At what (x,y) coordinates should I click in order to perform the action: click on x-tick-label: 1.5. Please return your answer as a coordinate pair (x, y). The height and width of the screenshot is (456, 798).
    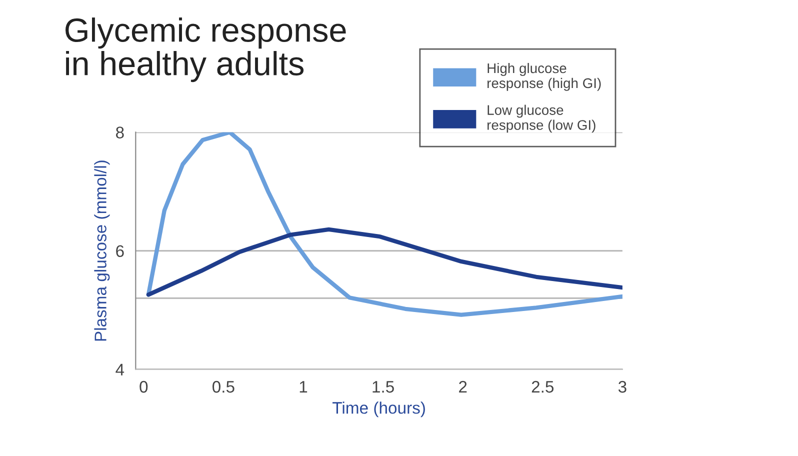
    Looking at the image, I should click on (383, 387).